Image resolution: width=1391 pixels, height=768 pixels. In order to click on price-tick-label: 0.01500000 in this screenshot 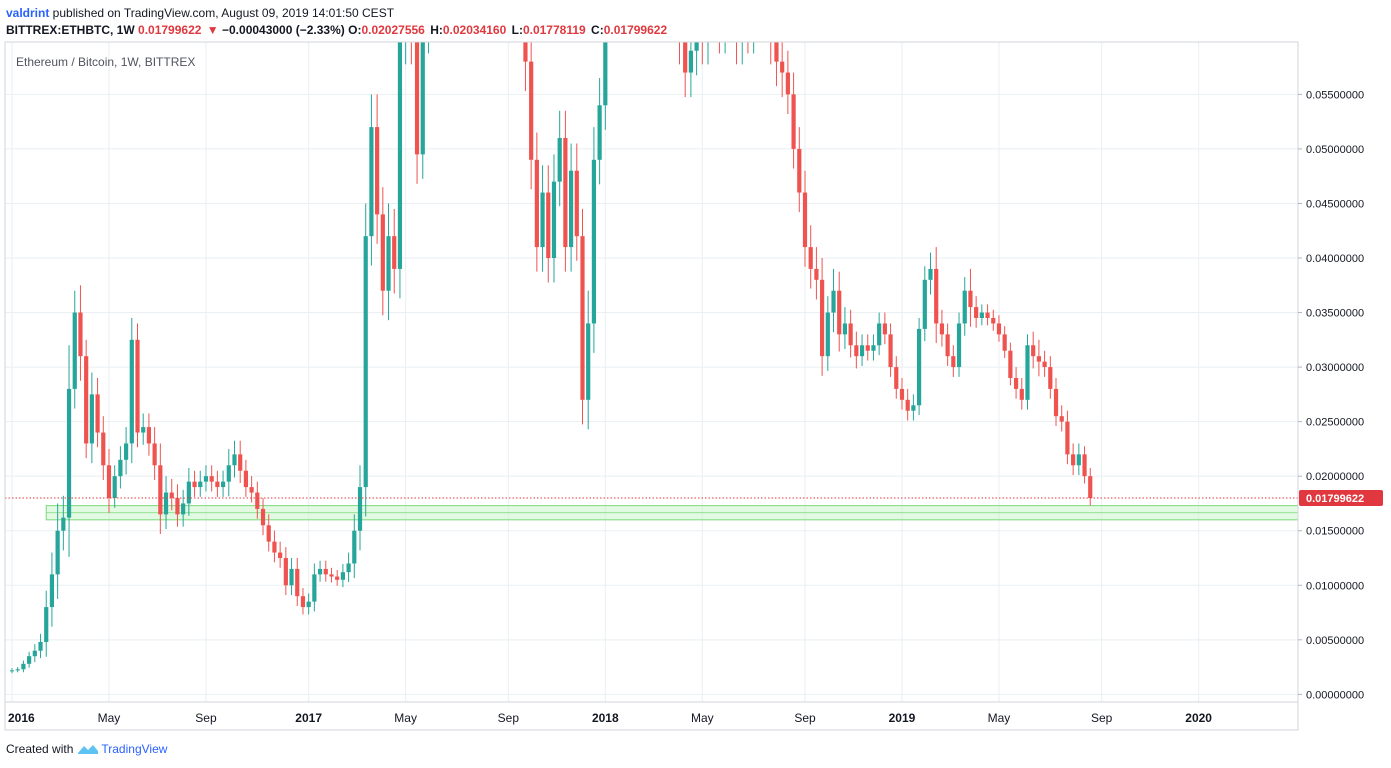, I will do `click(1335, 532)`.